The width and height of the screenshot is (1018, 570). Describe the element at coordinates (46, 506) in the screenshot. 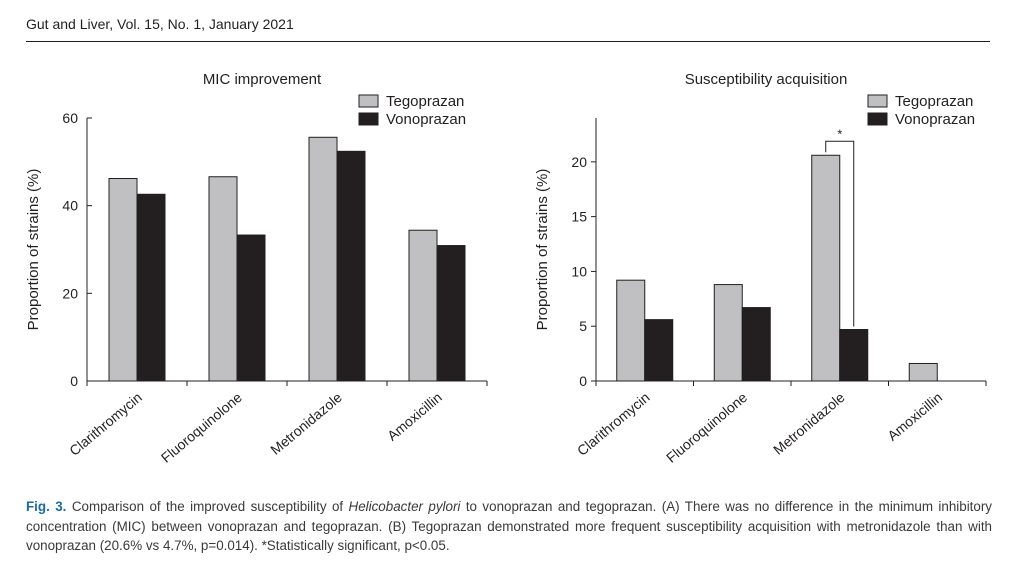

I see `caption-label: Fig. 3.` at that location.